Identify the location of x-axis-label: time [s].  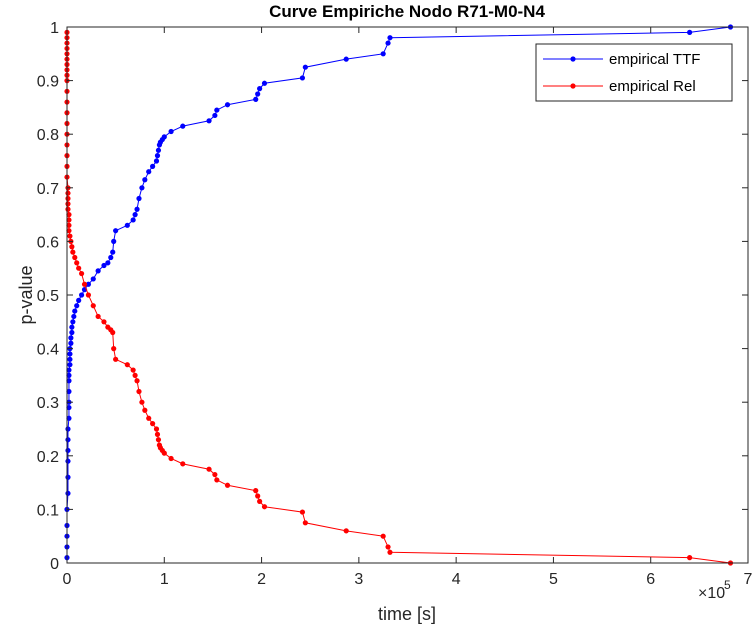
(407, 614).